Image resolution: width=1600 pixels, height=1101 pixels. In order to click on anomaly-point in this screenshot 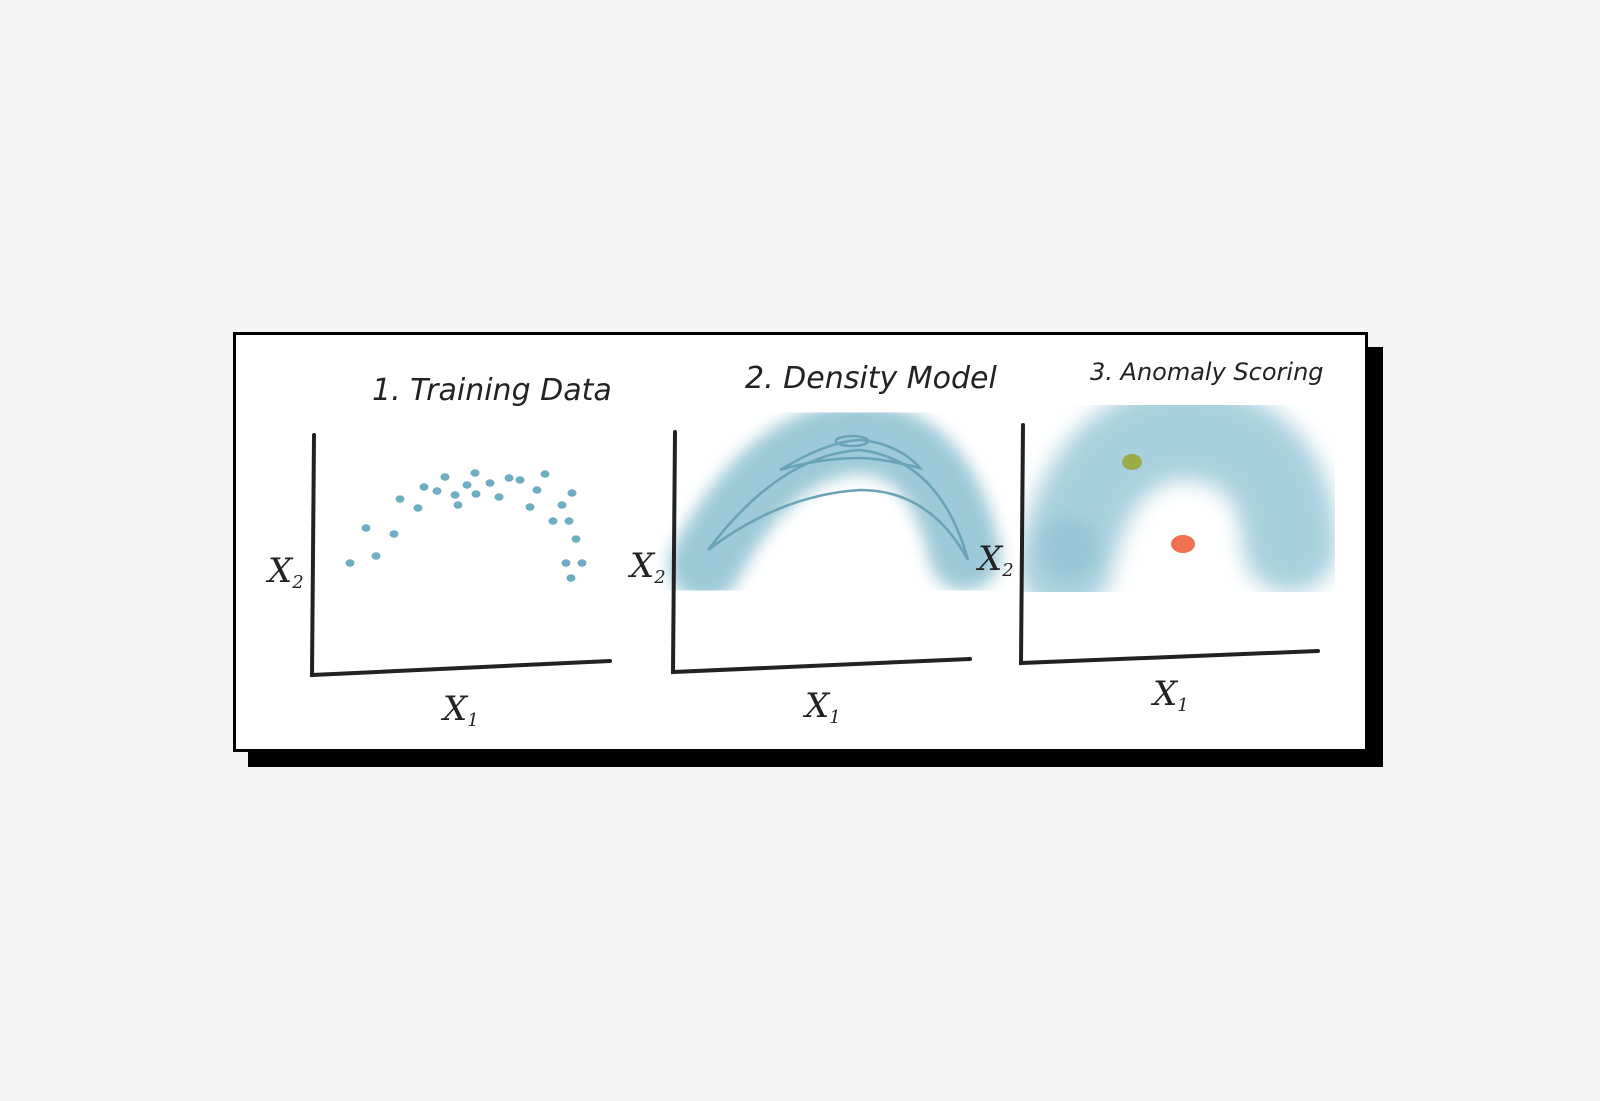, I will do `click(1183, 544)`.